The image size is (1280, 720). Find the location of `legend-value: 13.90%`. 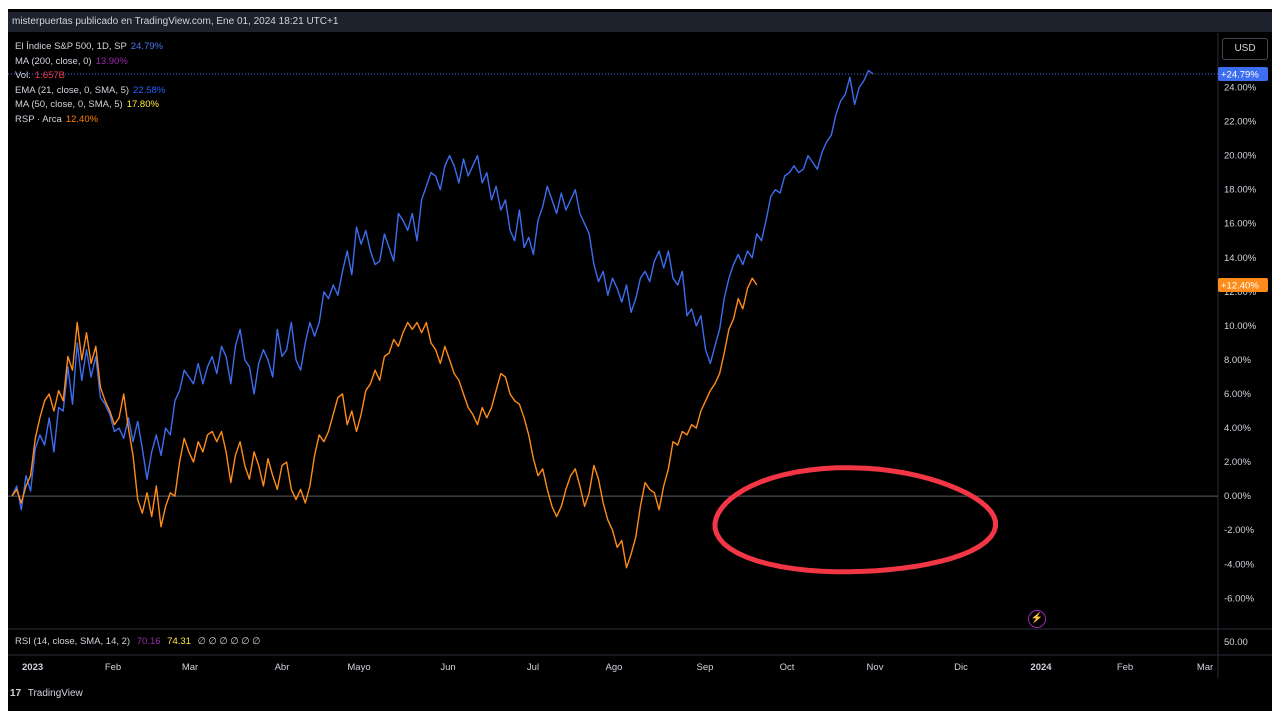

legend-value: 13.90% is located at coordinates (111, 61).